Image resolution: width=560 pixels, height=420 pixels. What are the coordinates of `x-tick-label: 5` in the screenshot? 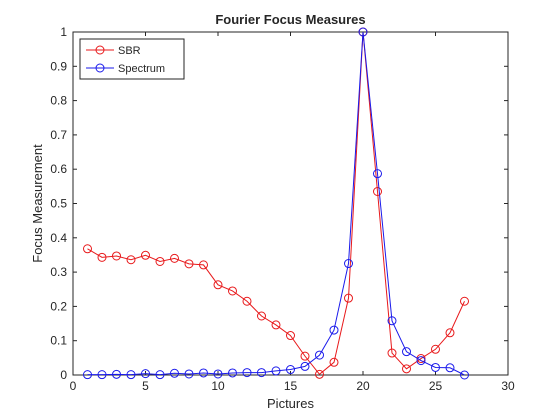 It's located at (145, 386).